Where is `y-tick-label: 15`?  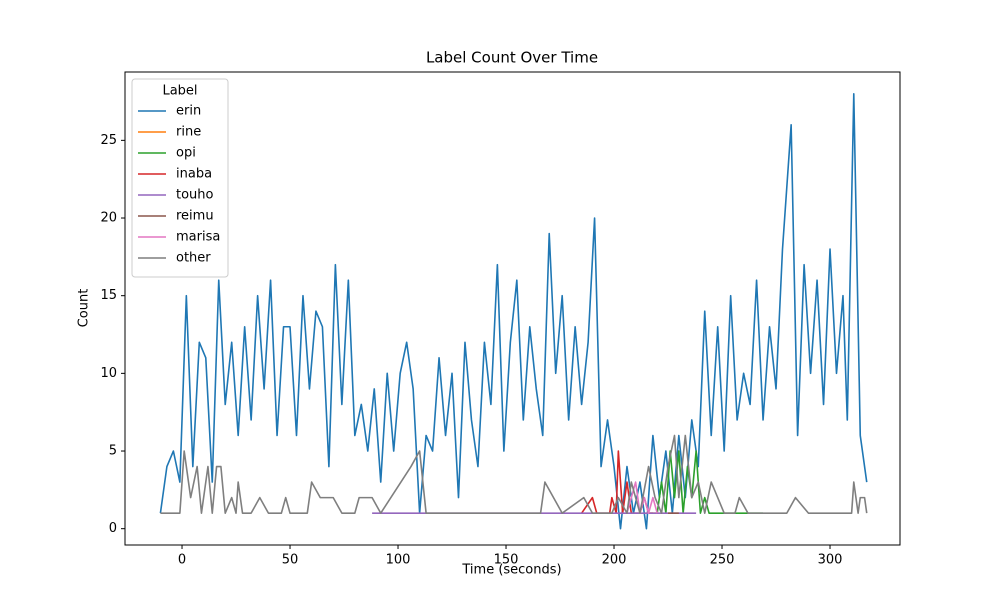 y-tick-label: 15 is located at coordinates (108, 295).